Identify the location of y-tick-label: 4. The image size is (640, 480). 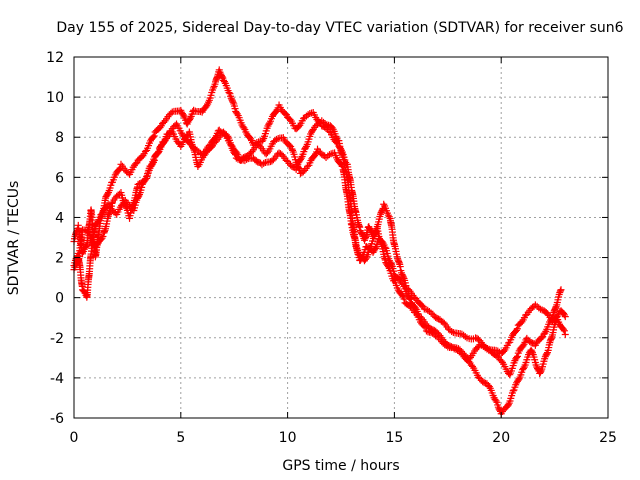
(59, 218).